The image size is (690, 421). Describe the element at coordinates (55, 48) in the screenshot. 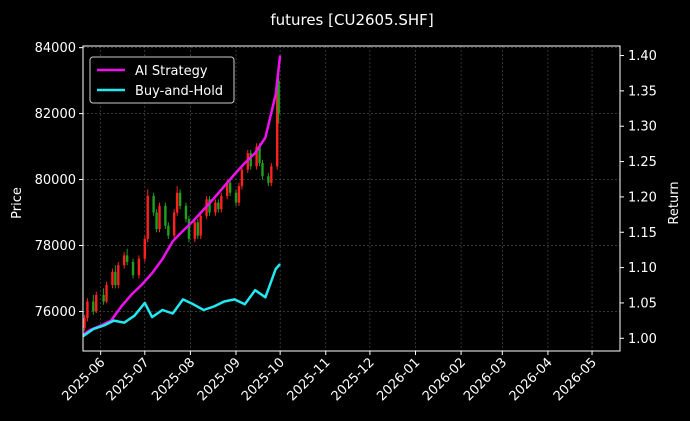

I see `y-tick-label-left: 84000` at that location.